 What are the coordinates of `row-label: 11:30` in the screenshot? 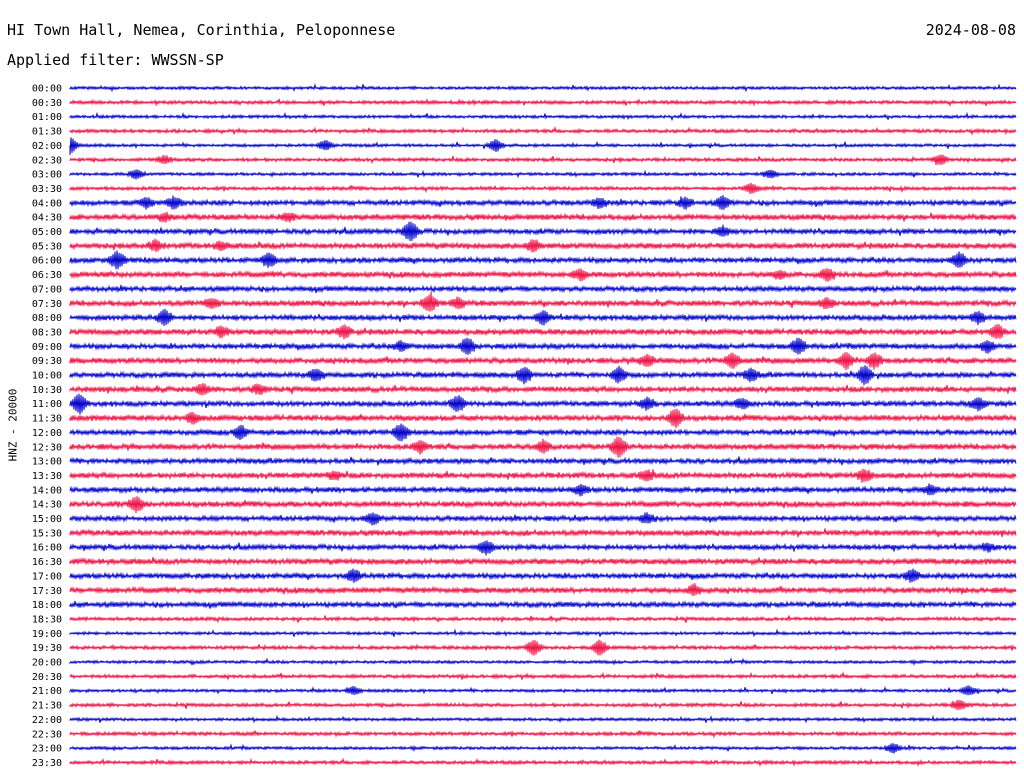 It's located at (47, 419).